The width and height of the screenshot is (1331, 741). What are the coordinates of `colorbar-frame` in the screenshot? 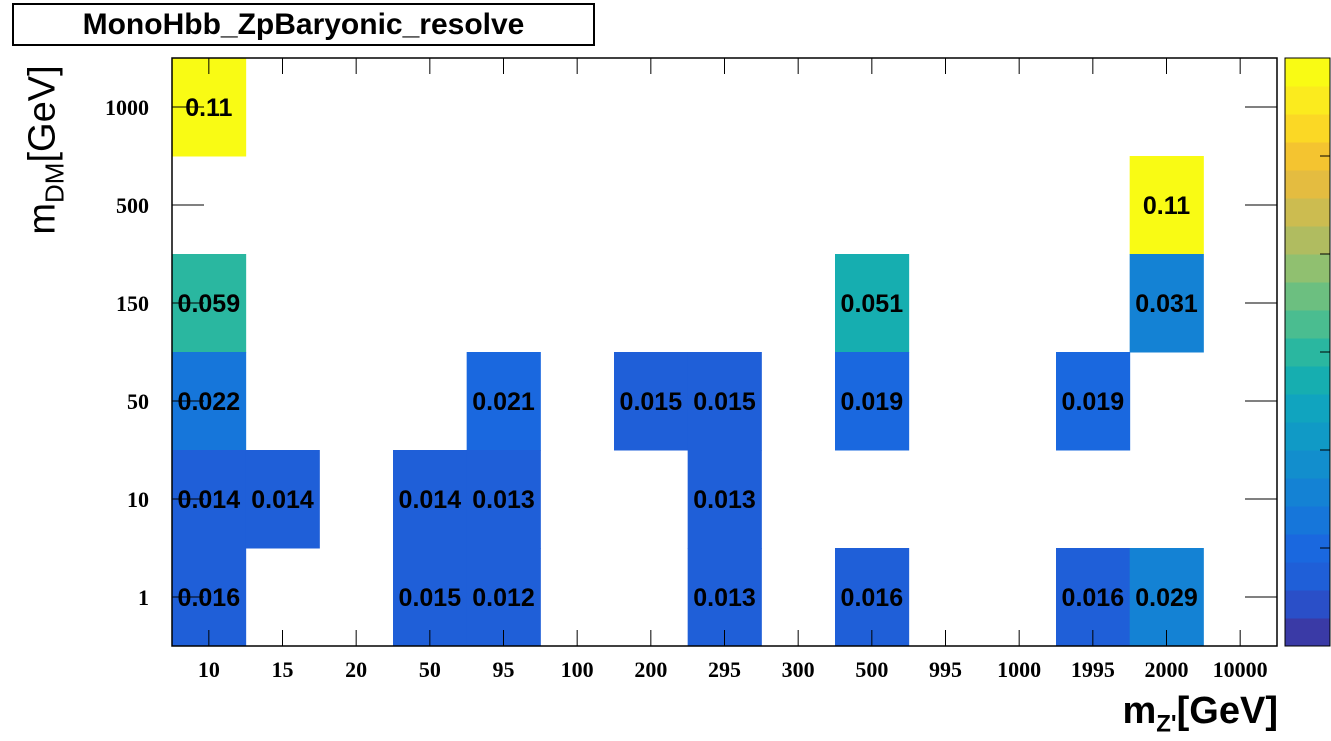 It's located at (1307, 352).